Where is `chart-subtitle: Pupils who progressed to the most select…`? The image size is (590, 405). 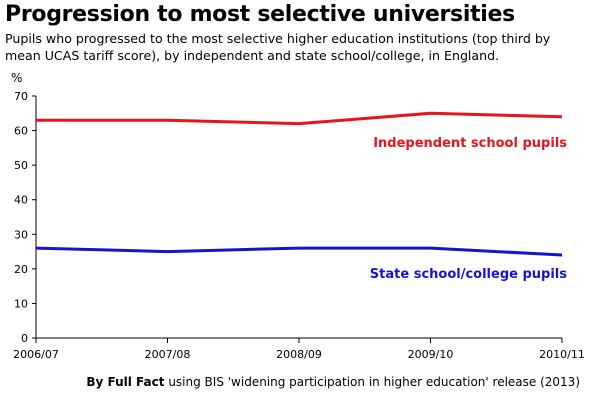 chart-subtitle: Pupils who progressed to the most select… is located at coordinates (278, 47).